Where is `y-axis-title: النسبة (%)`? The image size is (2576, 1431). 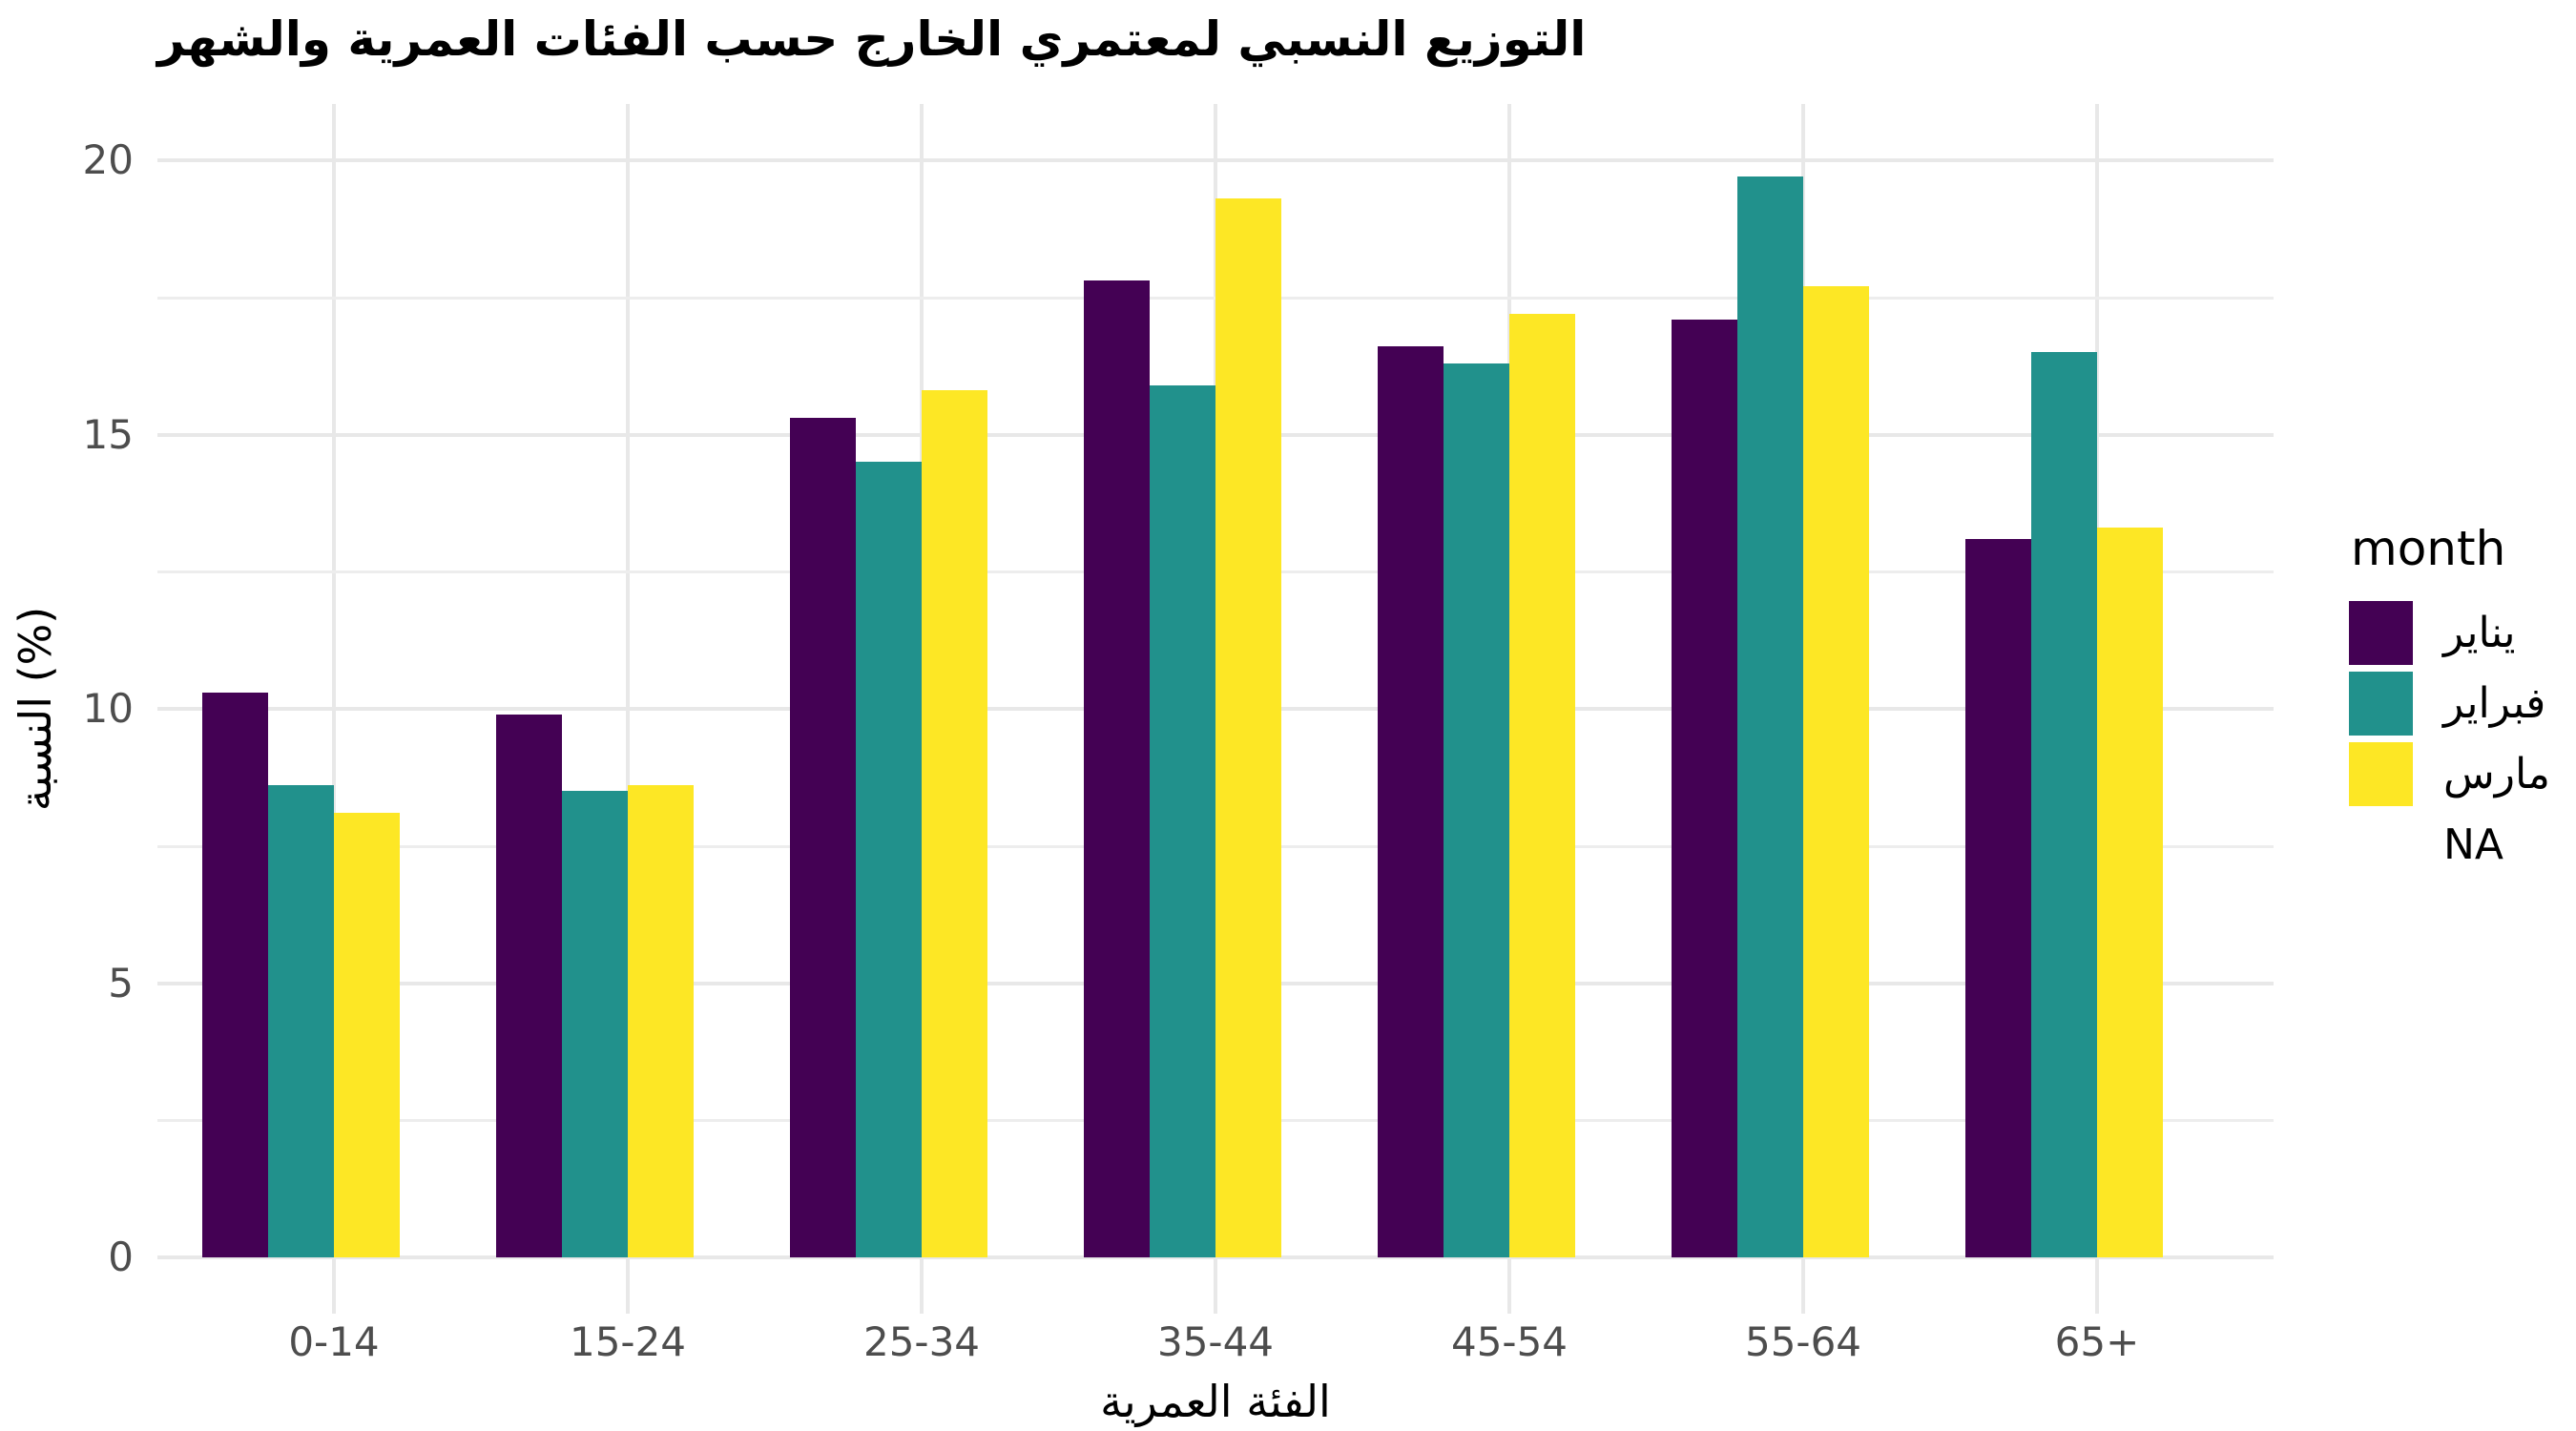 y-axis-title: النسبة (%) is located at coordinates (35, 709).